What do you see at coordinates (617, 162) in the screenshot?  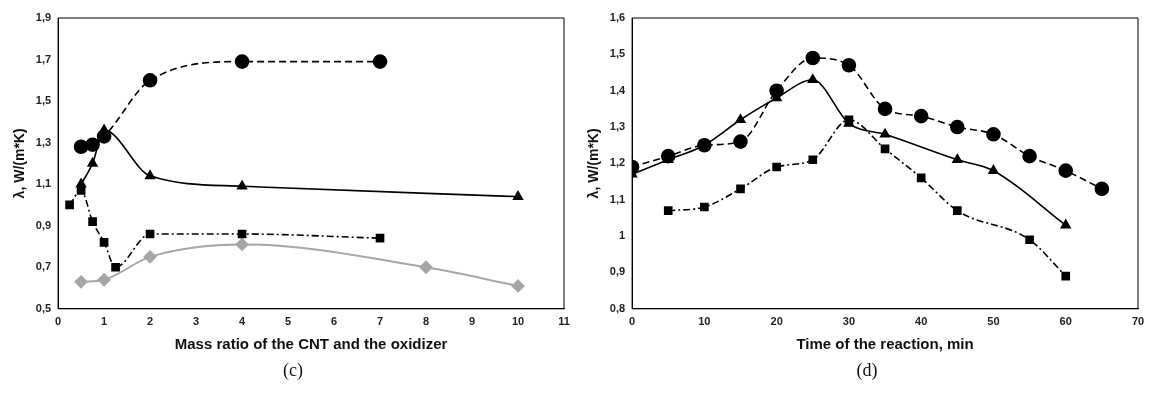 I see `y-tick-label: 1,2` at bounding box center [617, 162].